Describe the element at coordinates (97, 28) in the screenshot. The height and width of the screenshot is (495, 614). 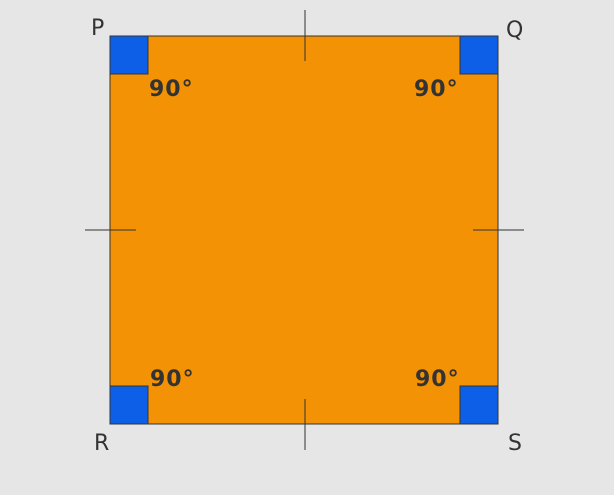
I see `vertex-label-p: P` at that location.